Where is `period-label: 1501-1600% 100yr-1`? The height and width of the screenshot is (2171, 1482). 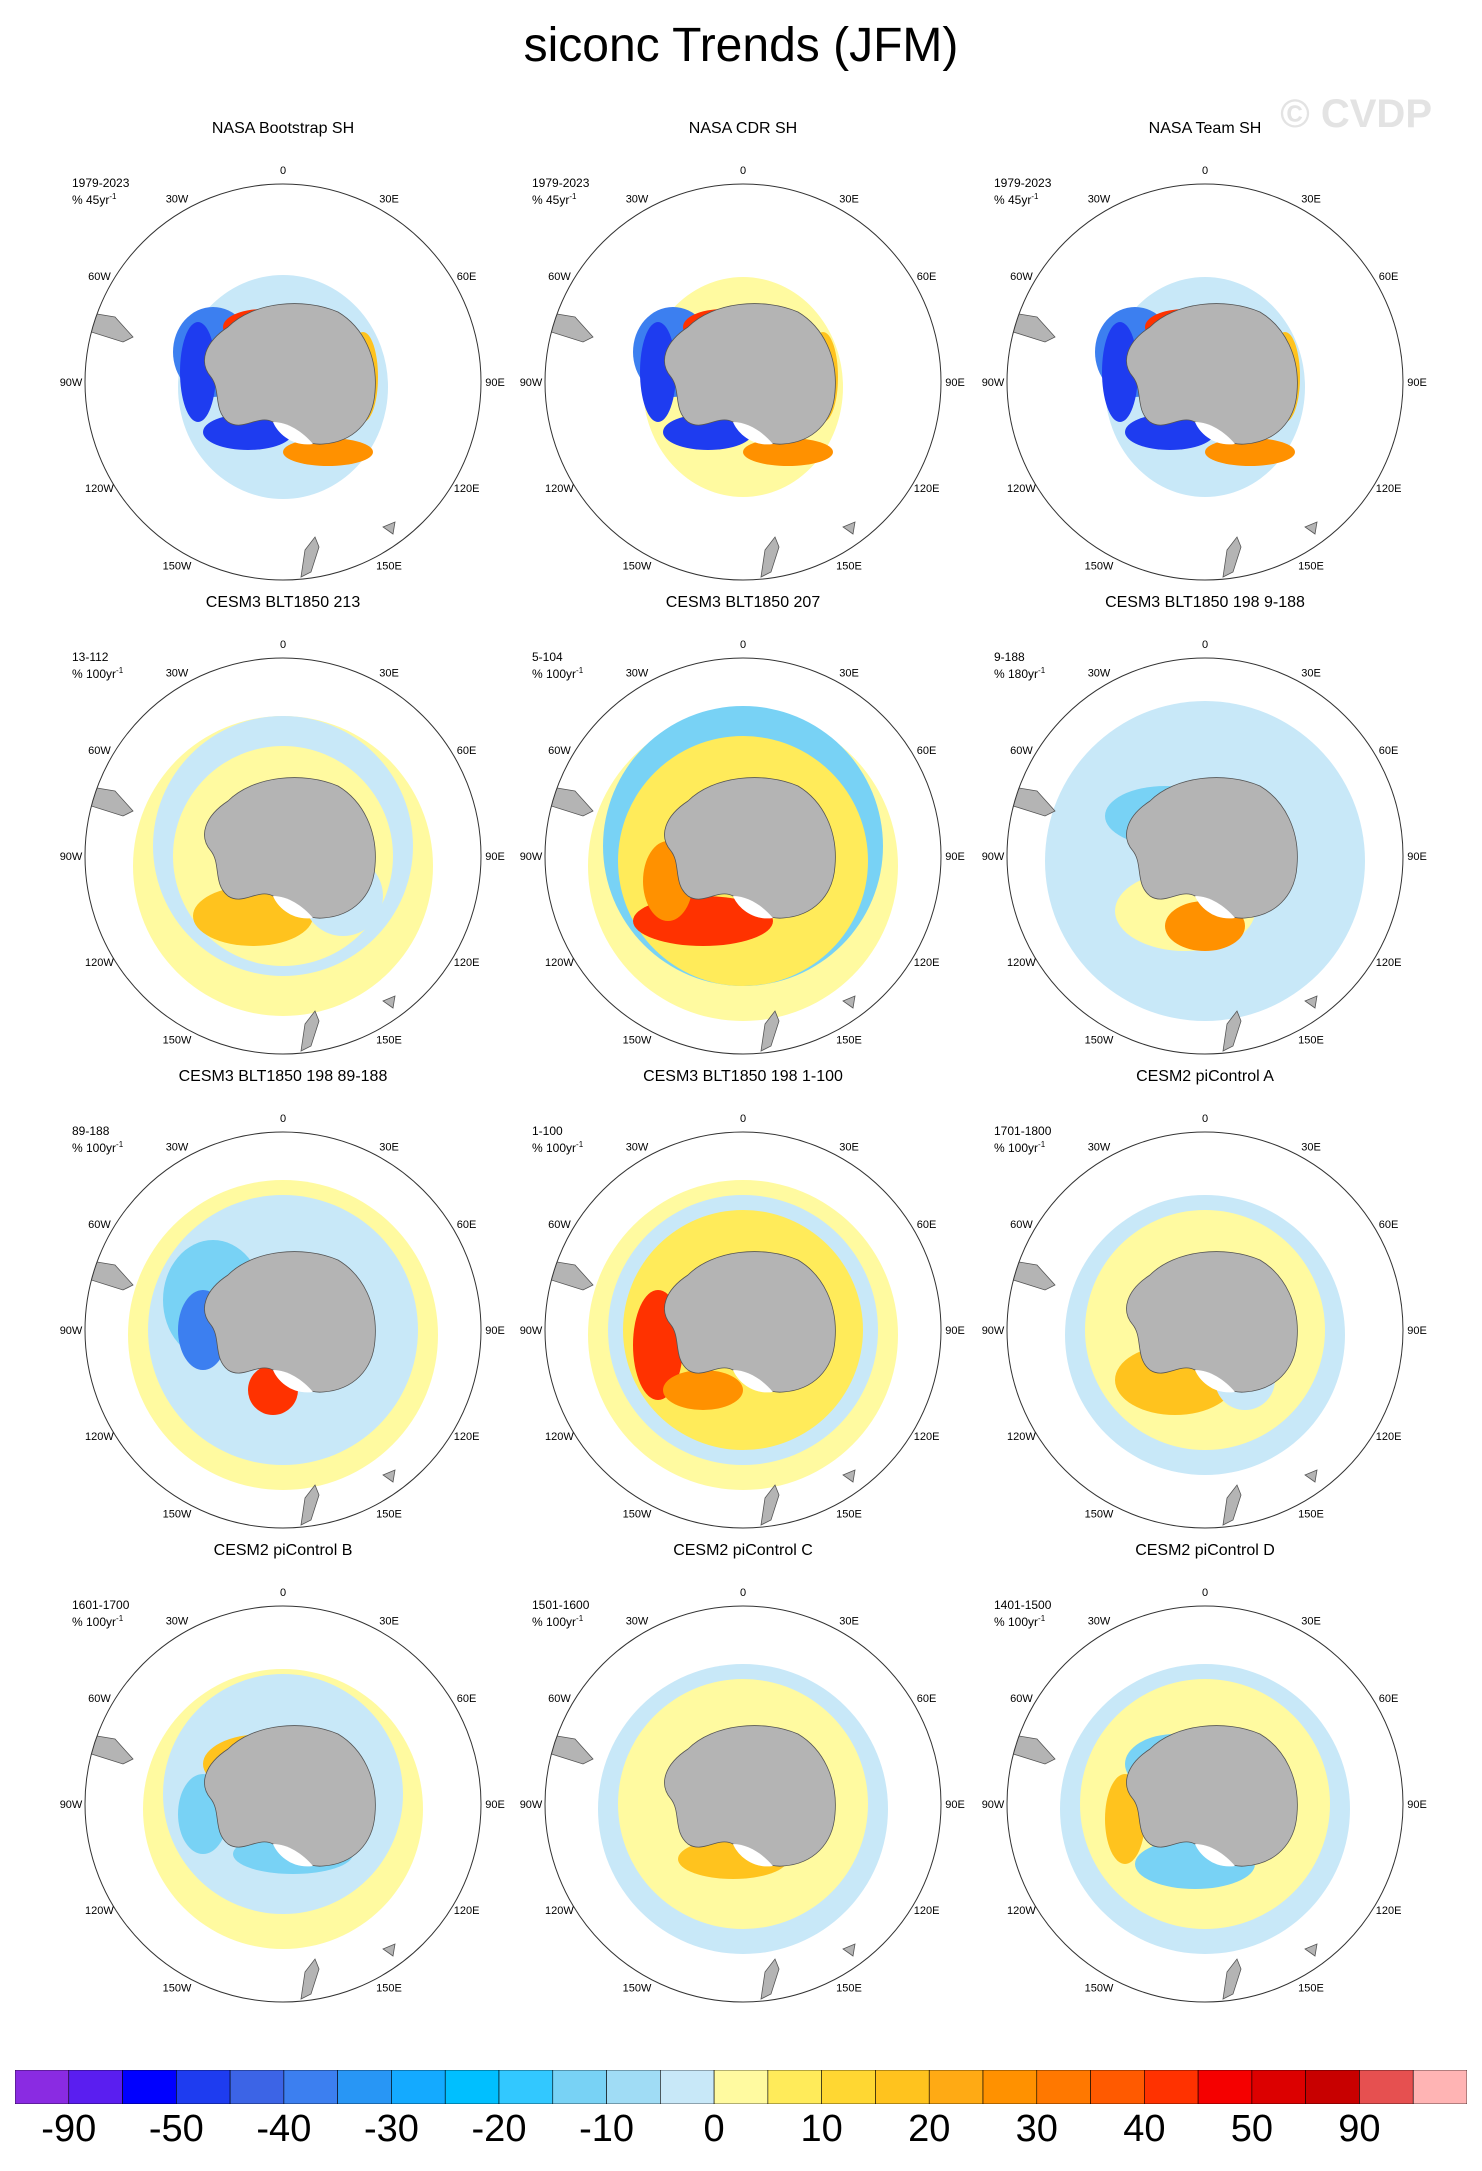
period-label: 1501-1600% 100yr-1 is located at coordinates (561, 1613).